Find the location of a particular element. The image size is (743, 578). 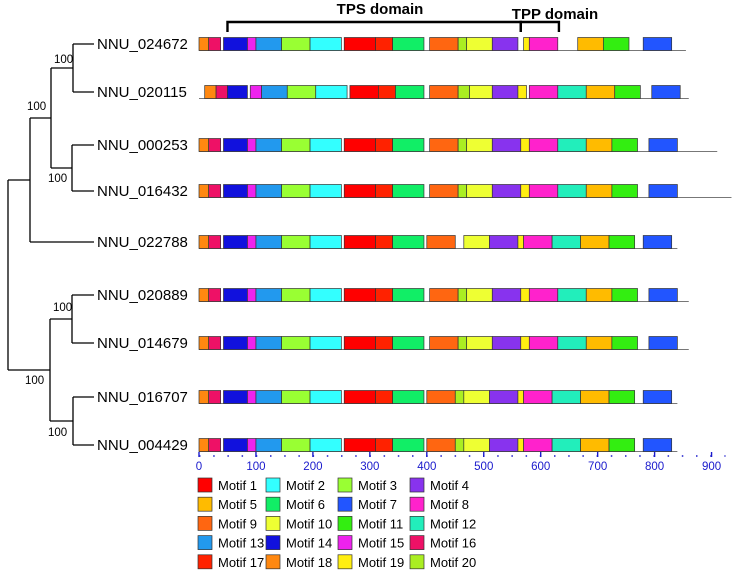

legend-label: Motif 6 is located at coordinates (305, 504).